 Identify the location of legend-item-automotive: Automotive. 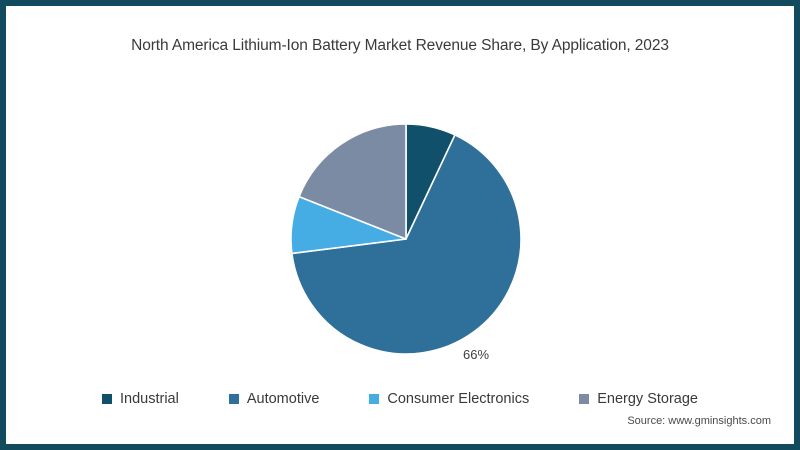
(274, 399).